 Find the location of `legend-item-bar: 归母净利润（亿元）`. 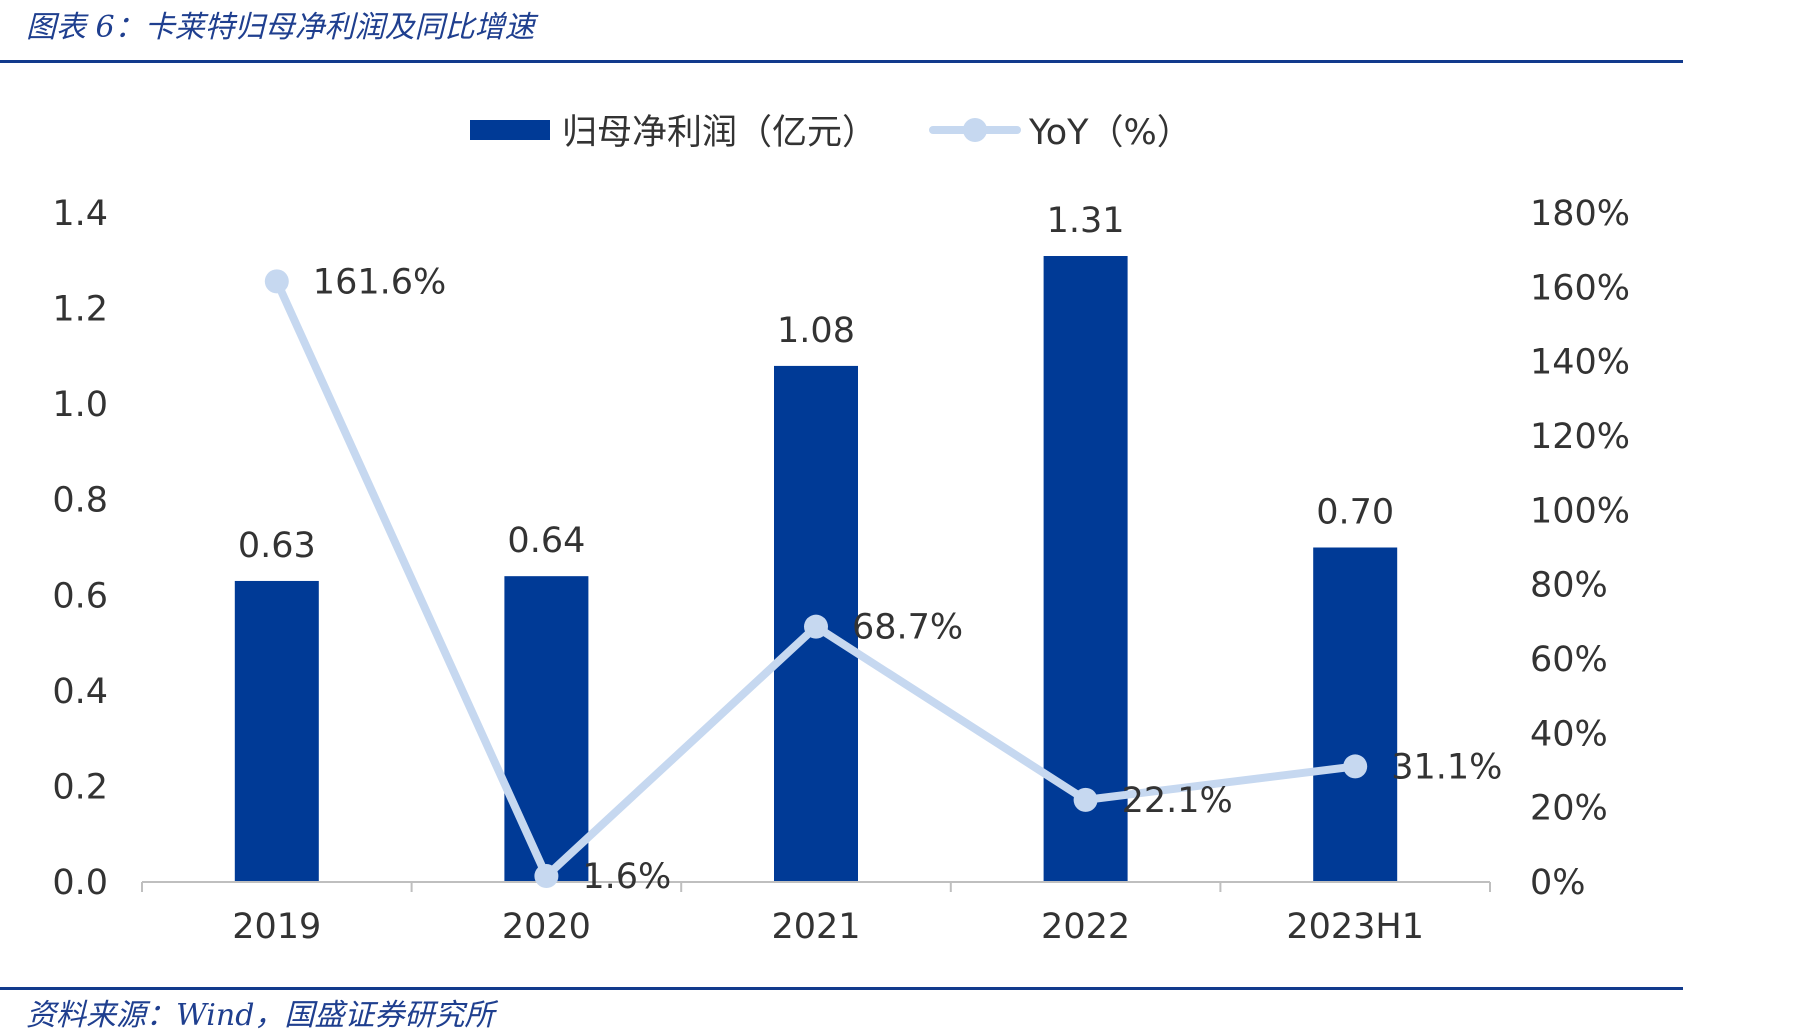

legend-item-bar: 归母净利润（亿元） is located at coordinates (673, 129).